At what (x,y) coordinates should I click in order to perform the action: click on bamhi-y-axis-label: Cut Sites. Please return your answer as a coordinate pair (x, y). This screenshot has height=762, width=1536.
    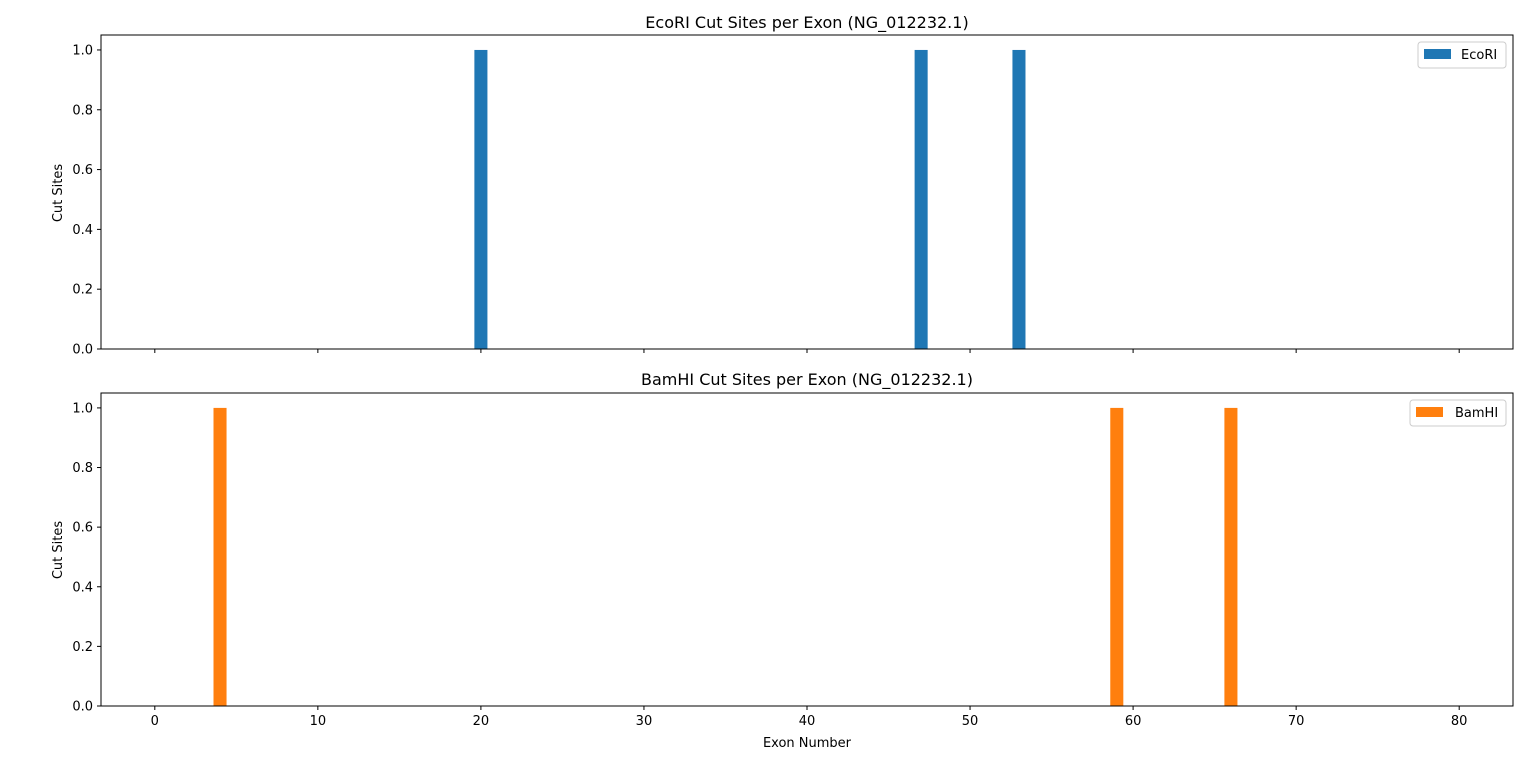
    Looking at the image, I should click on (58, 550).